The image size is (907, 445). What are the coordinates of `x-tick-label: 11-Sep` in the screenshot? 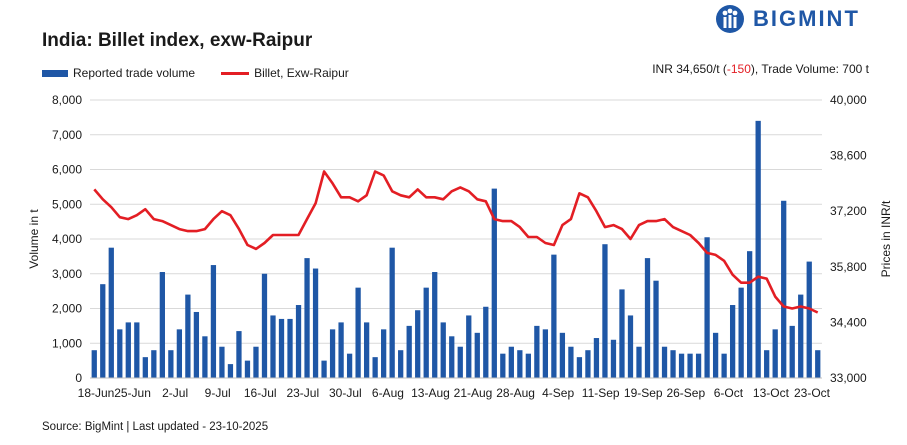 It's located at (601, 393).